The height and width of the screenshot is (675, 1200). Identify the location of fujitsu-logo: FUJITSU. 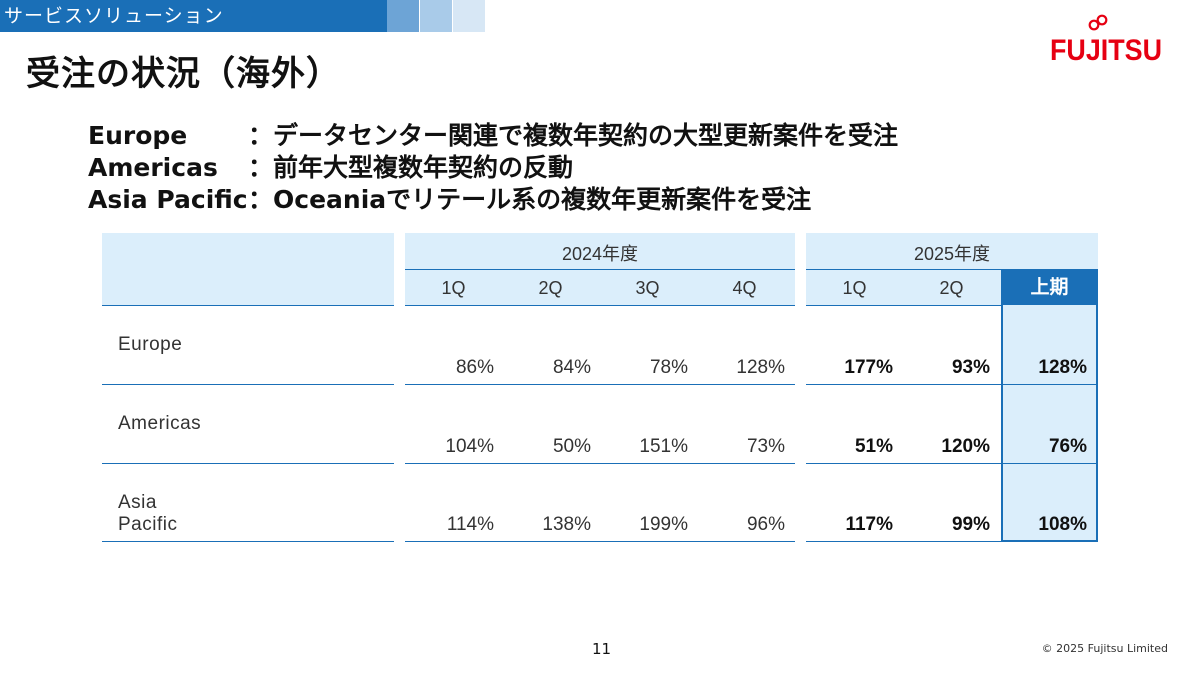
(1106, 40).